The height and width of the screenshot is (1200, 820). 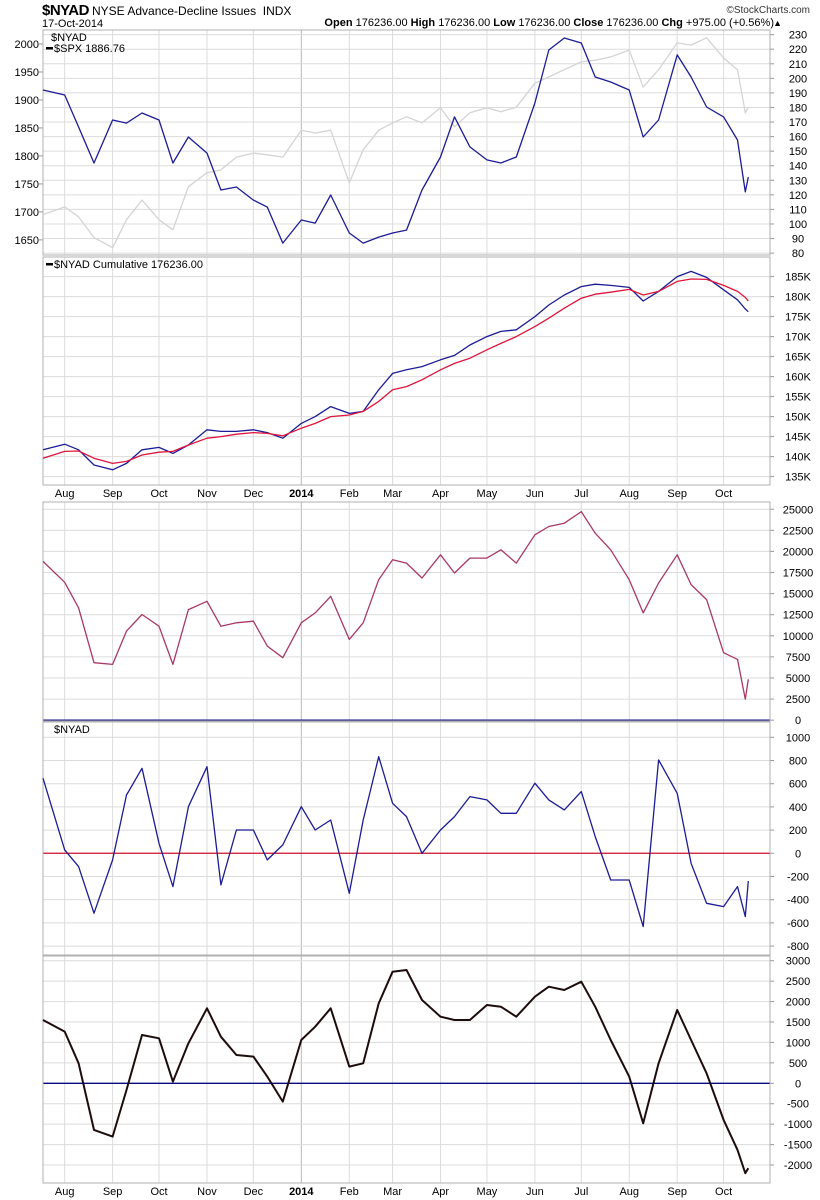 I want to click on y-tick-label-left: 1700, so click(x=27, y=213).